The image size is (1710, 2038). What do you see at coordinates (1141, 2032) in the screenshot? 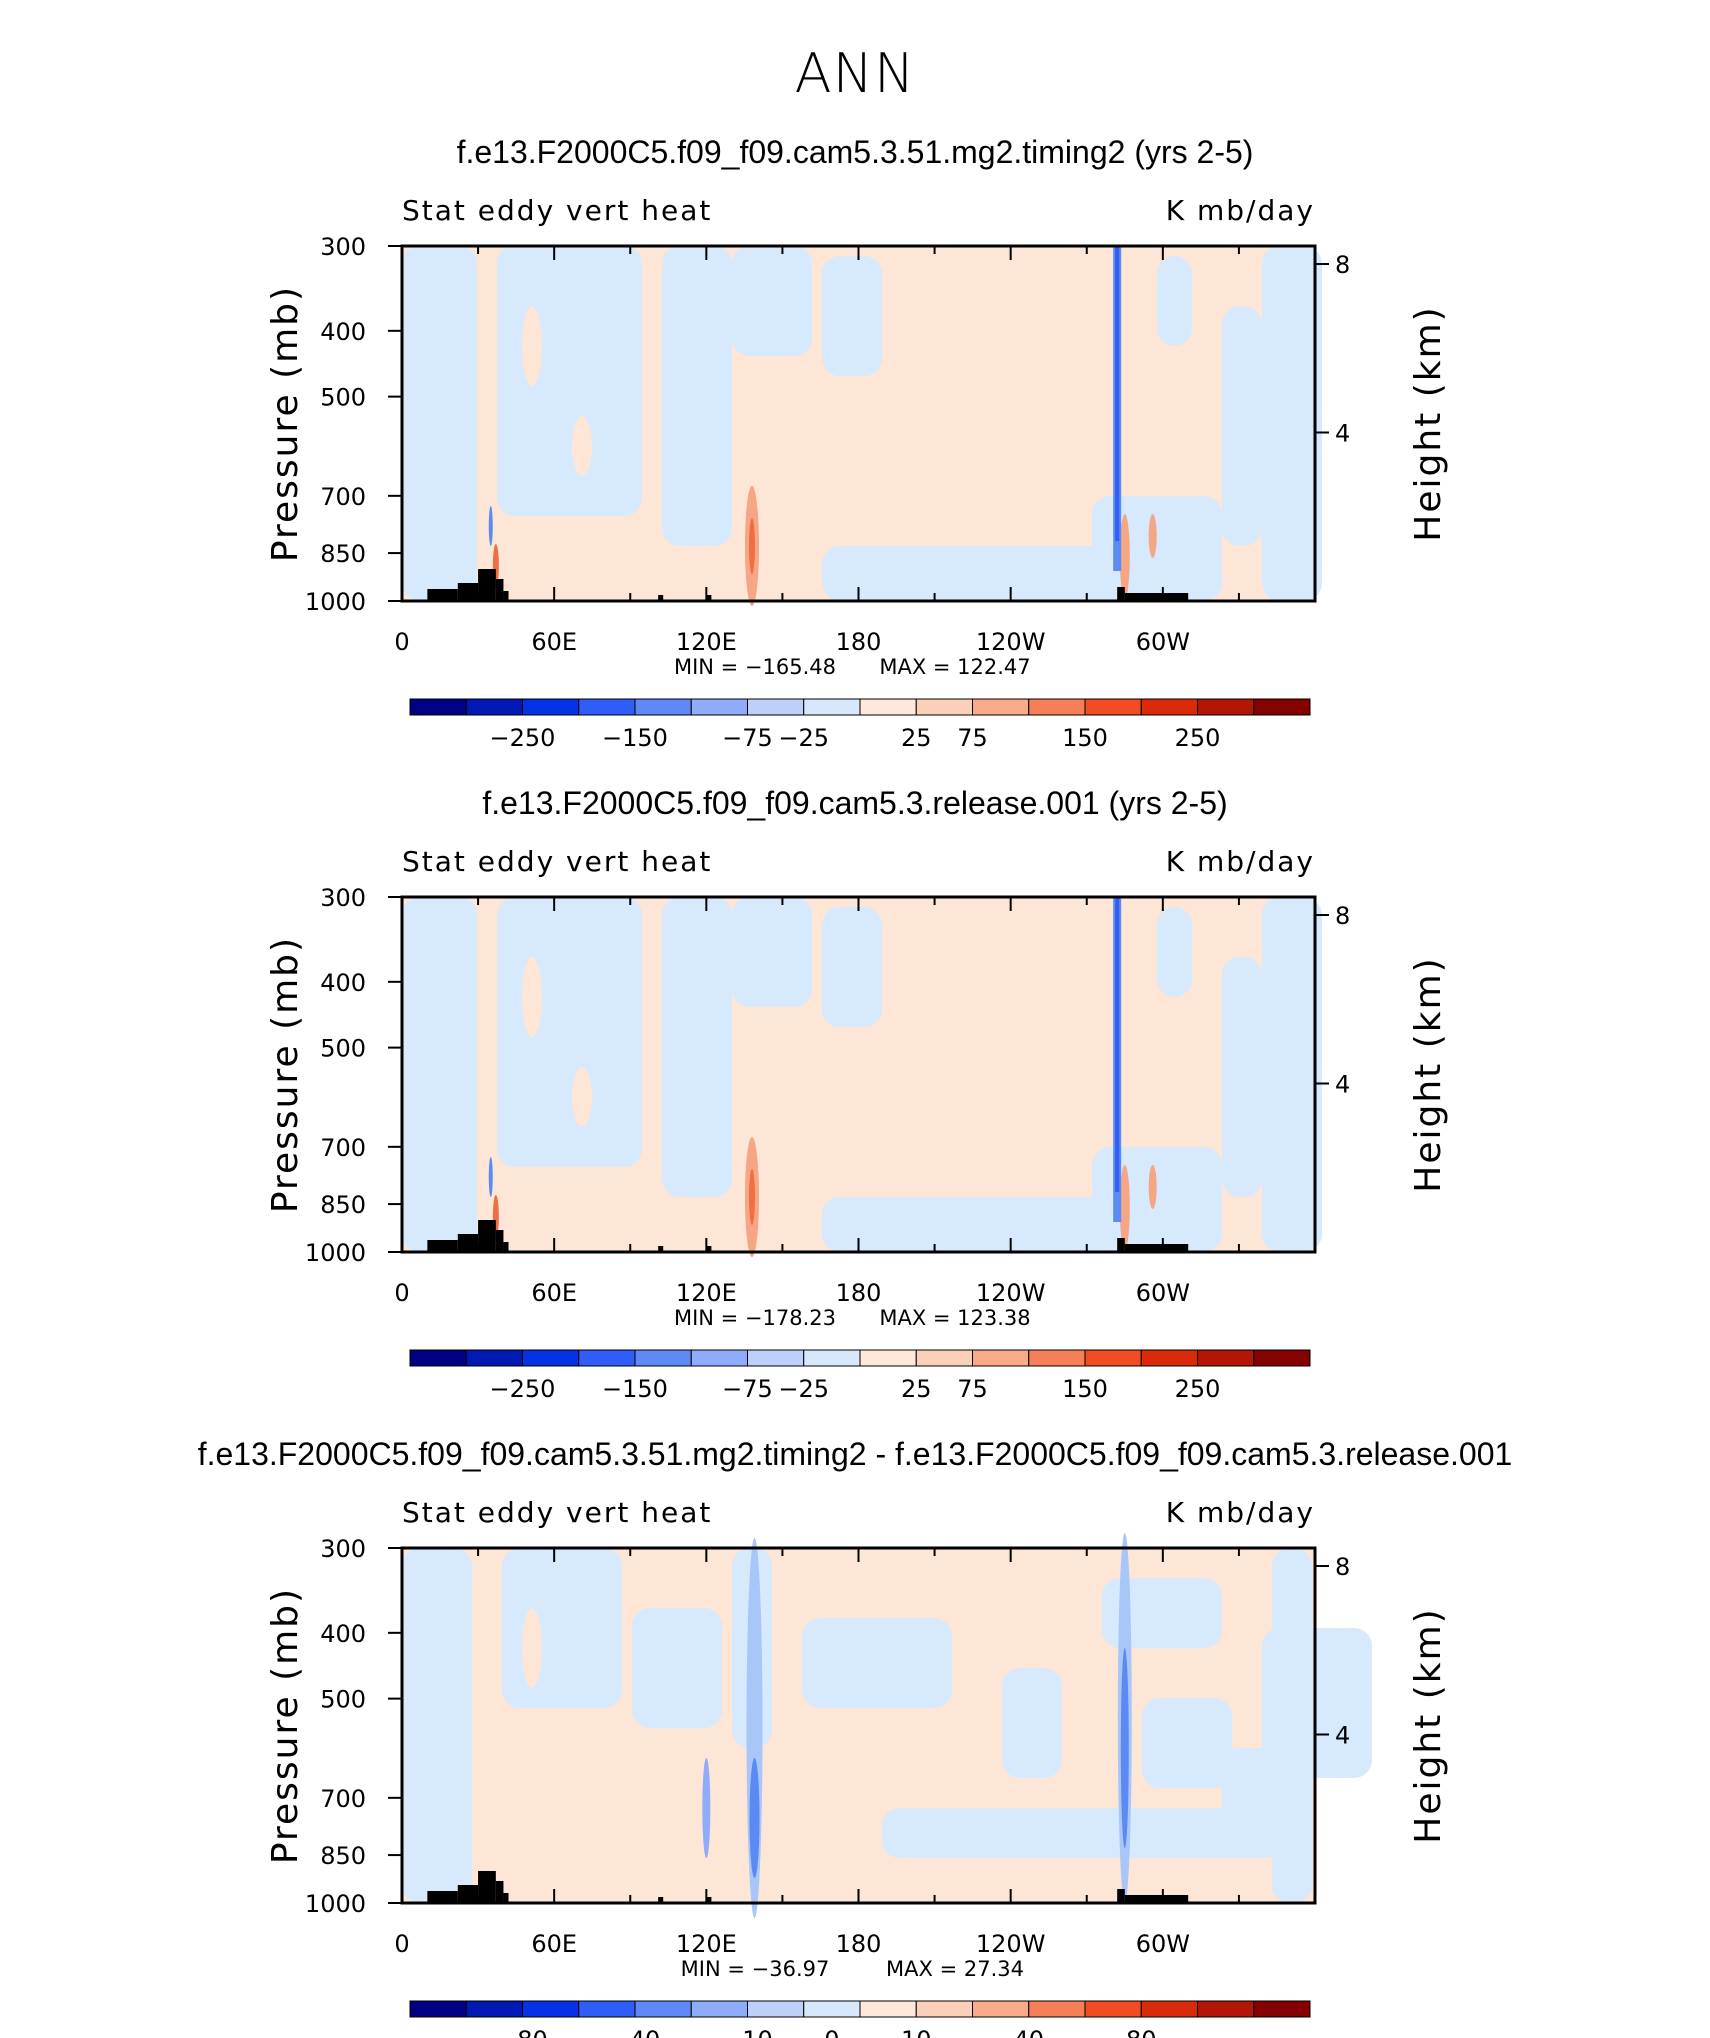
I see `colorbar-label: 80` at bounding box center [1141, 2032].